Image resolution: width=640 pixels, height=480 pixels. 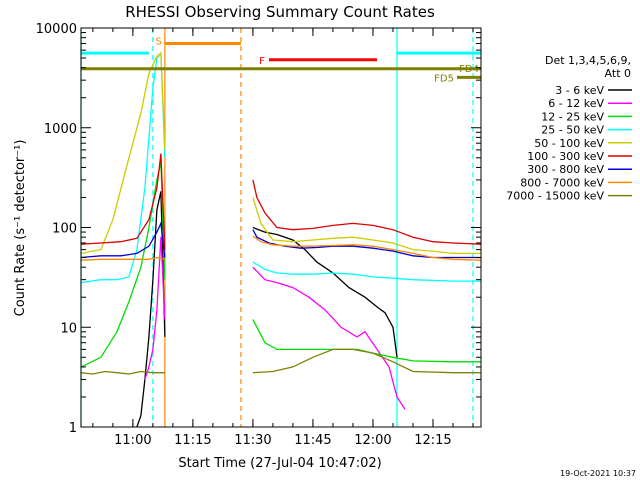 I want to click on chart-title: RHESSI Observing Summary Count Rates, so click(x=280, y=12).